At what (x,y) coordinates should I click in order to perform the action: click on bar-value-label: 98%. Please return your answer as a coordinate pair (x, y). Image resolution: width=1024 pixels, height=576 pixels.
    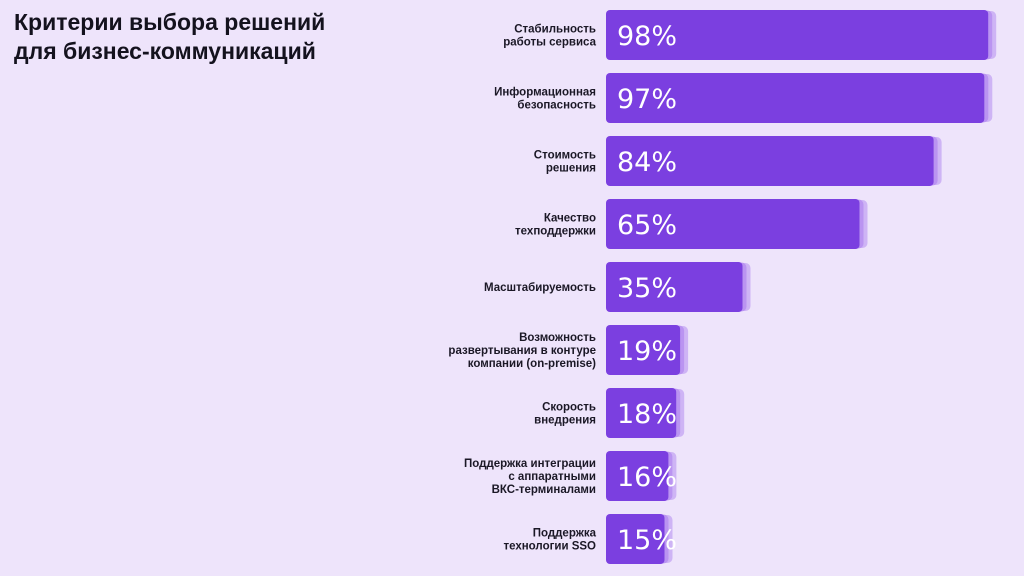
    Looking at the image, I should click on (647, 36).